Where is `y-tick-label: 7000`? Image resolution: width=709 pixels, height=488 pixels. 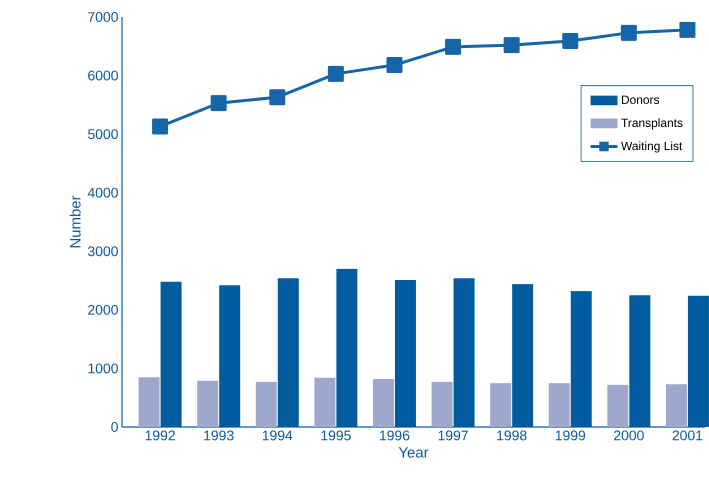
y-tick-label: 7000 is located at coordinates (103, 17).